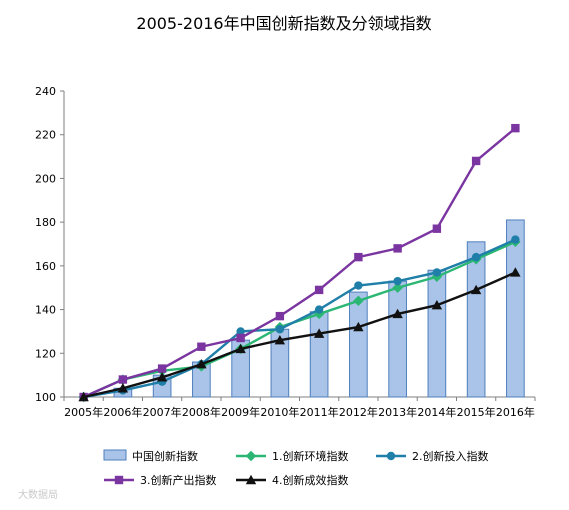 The width and height of the screenshot is (569, 510). I want to click on legend-swatch-bar, so click(115, 455).